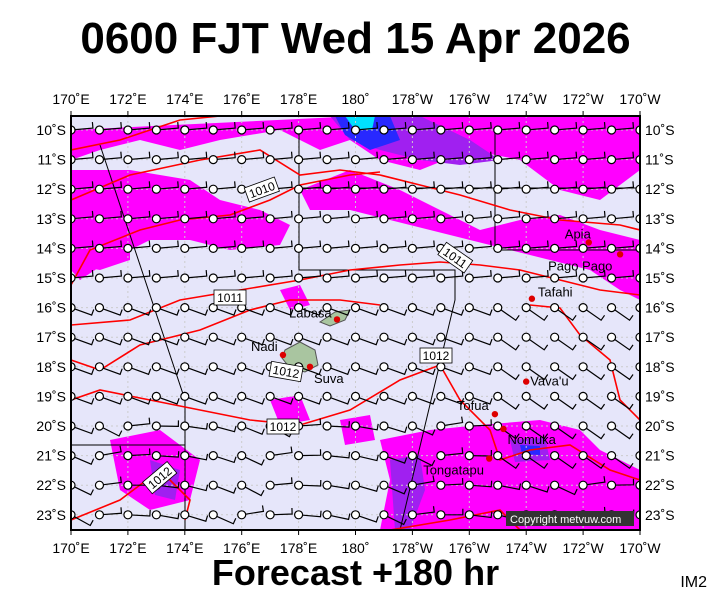 The height and width of the screenshot is (600, 711). Describe the element at coordinates (283, 426) in the screenshot. I see `isobar-label-box` at that location.